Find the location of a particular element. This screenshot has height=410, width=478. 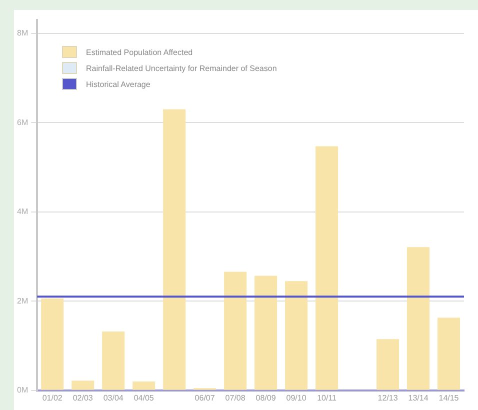

legend-label: Estimated Population Affected is located at coordinates (139, 52).